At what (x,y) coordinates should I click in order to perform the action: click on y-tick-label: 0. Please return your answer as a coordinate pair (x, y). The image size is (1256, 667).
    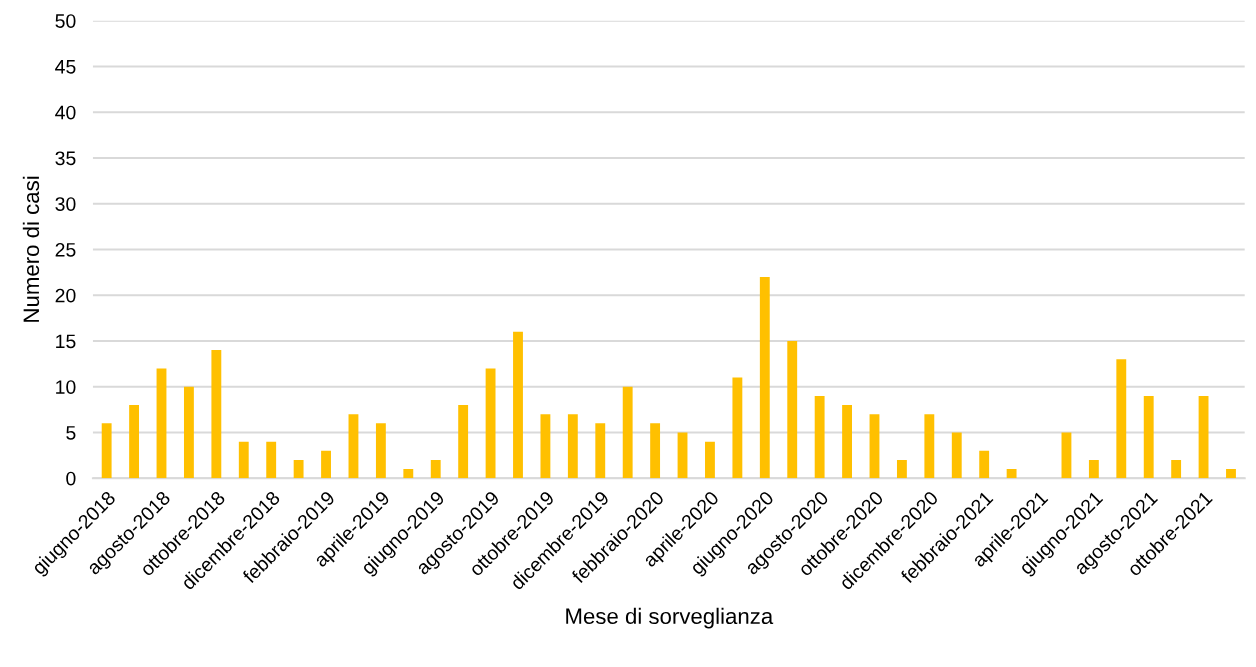
    Looking at the image, I should click on (71, 478).